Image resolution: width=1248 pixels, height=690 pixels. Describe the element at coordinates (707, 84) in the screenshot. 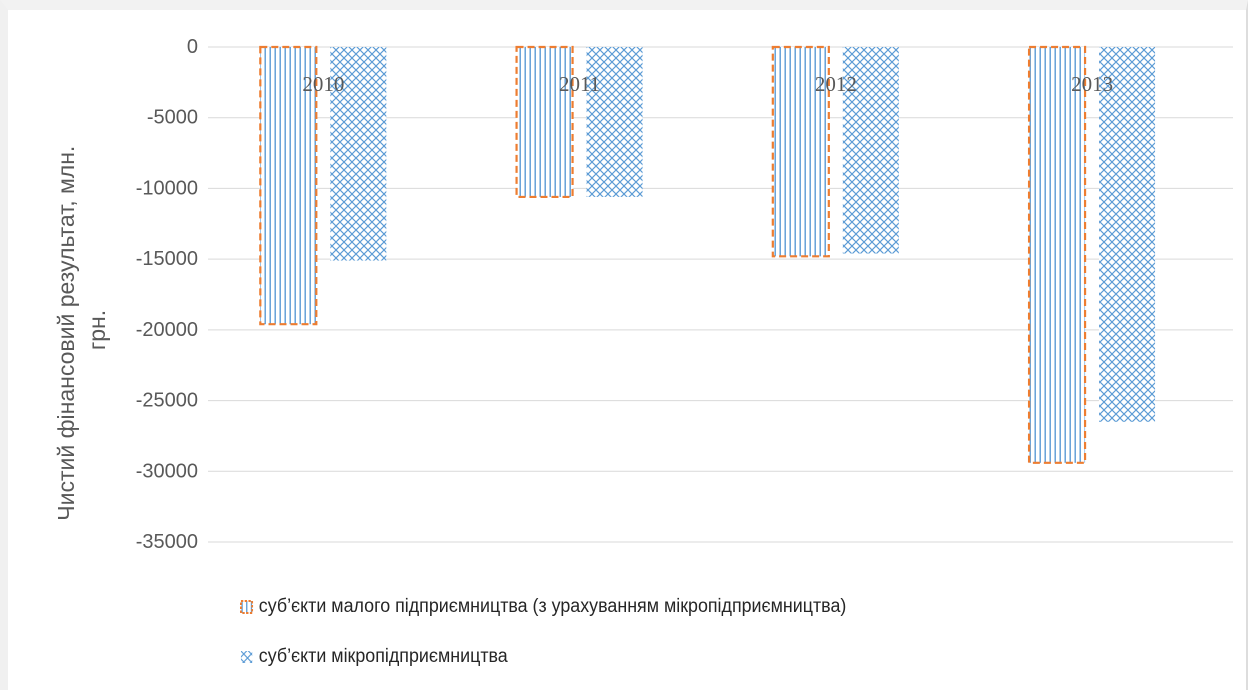

I see `category-labels: 2010 2011 2012 2013` at that location.